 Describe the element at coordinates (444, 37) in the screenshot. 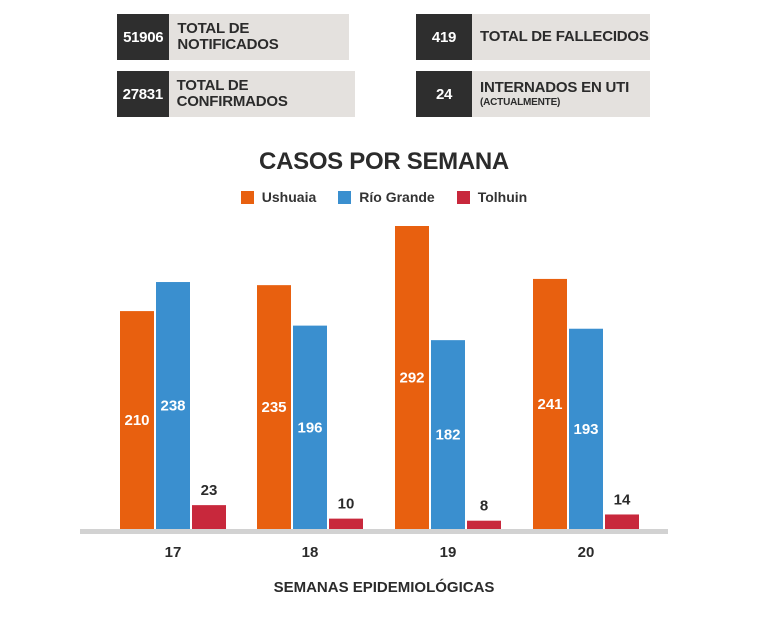

I see `stat-value: 419` at that location.